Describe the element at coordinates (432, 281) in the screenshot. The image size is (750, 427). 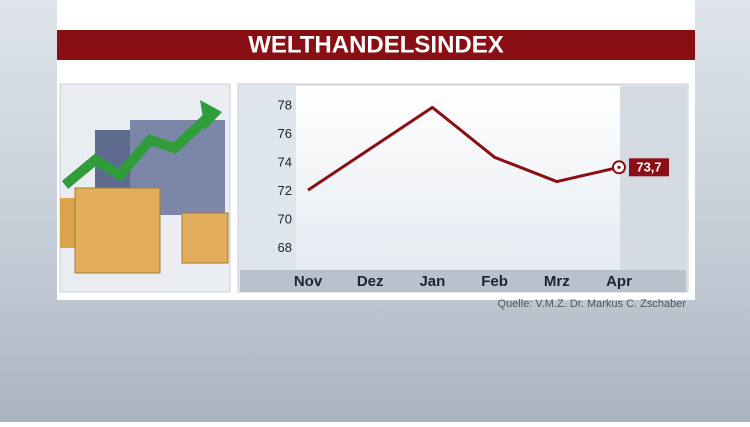
I see `x-tick-label: Jan` at that location.